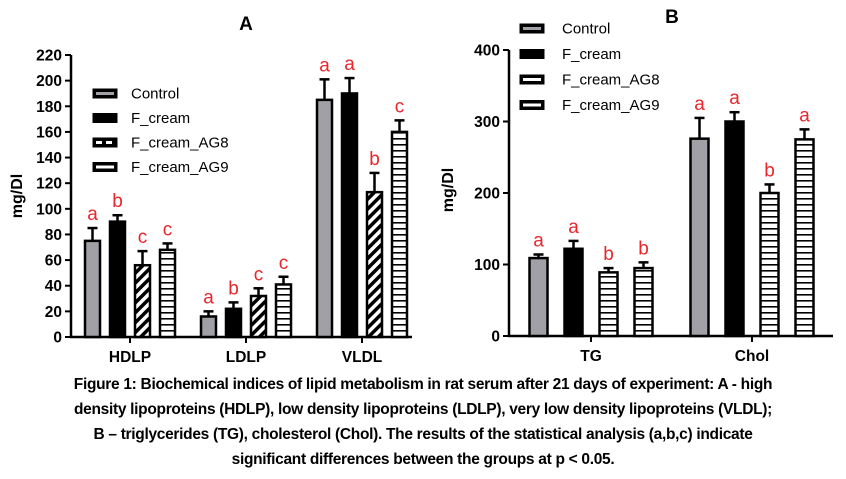 Image resolution: width=846 pixels, height=479 pixels. What do you see at coordinates (246, 24) in the screenshot?
I see `chart-title: A` at bounding box center [246, 24].